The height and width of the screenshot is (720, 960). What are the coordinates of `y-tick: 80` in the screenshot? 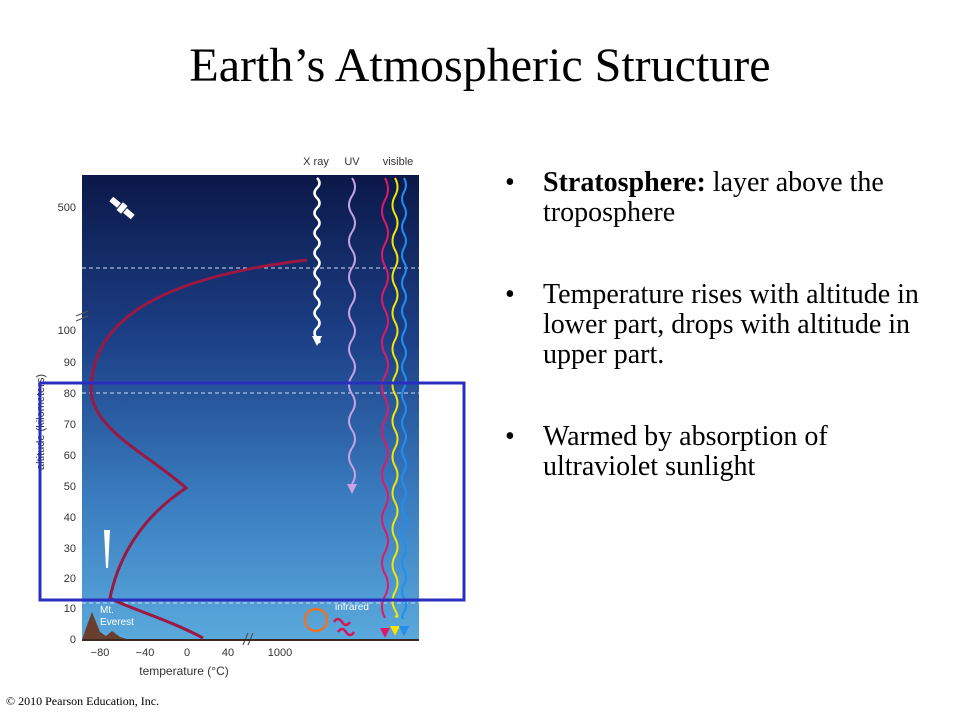 It's located at (70, 394).